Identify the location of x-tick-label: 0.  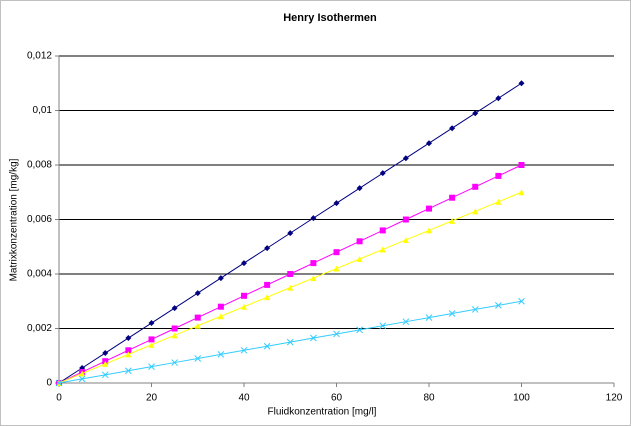
(59, 398).